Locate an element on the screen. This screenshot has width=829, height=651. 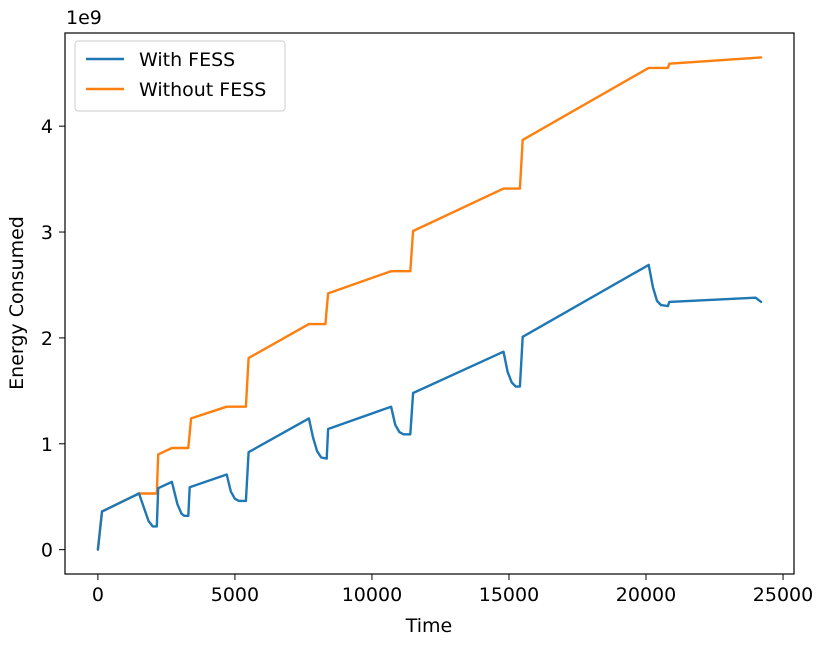
x-axis-label: Time is located at coordinates (429, 626).